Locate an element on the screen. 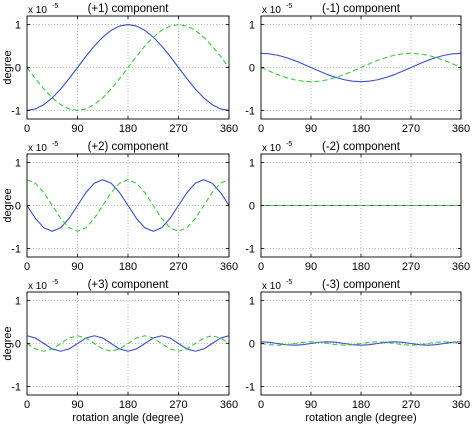 This screenshot has width=474, height=425. chart-title: (-1) component is located at coordinates (361, 9).